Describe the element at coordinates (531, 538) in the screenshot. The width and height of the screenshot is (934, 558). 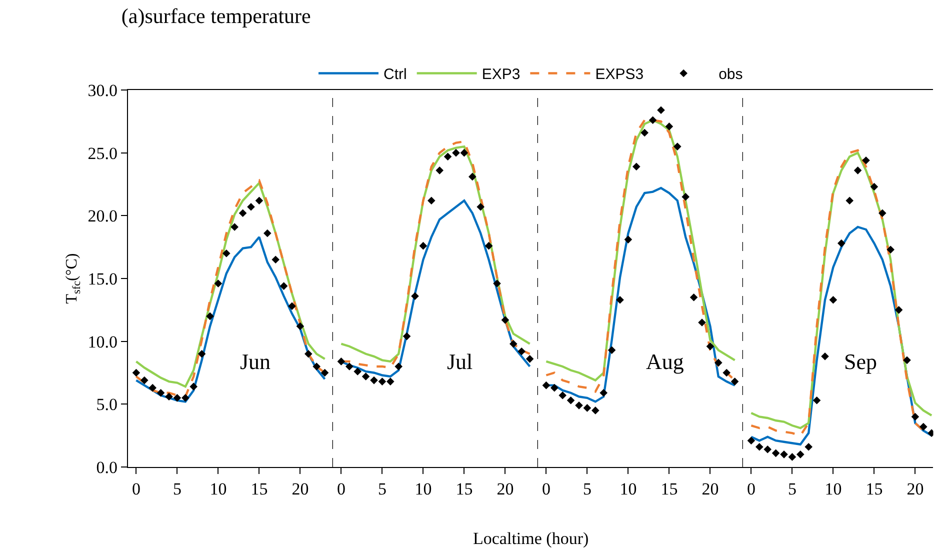
I see `x-axis-title: Localtime (hour)` at that location.